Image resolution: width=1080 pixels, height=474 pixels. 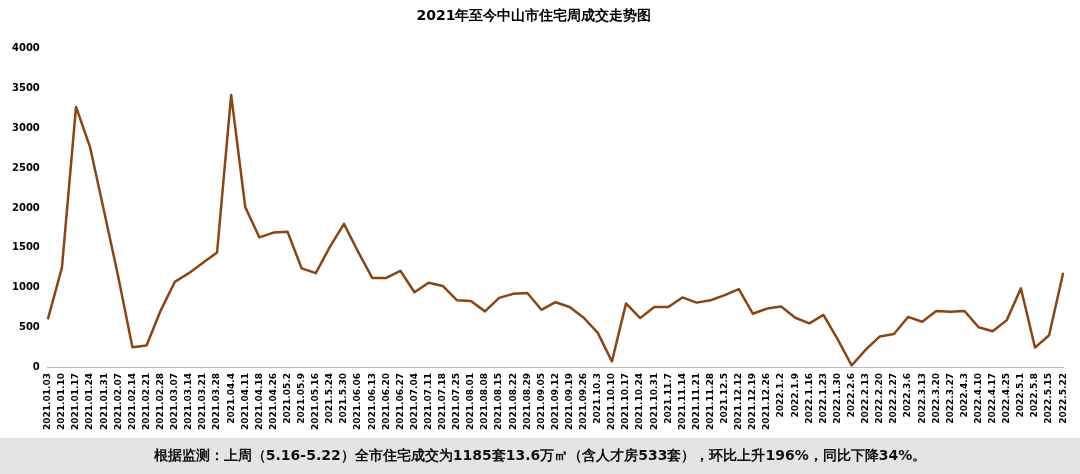 What do you see at coordinates (865, 398) in the screenshot?
I see `x-tick-label: 2022.2.13` at bounding box center [865, 398].